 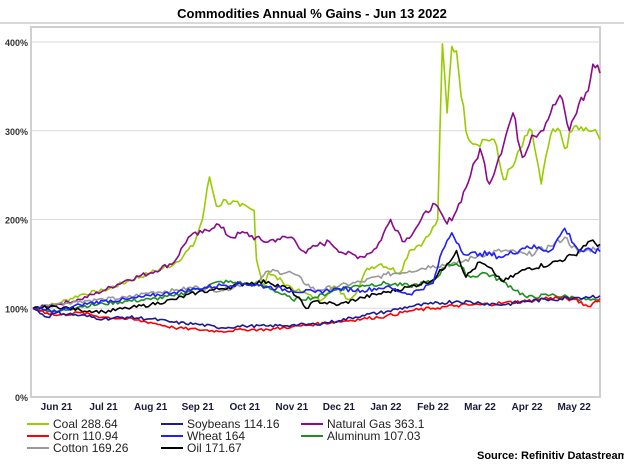 I want to click on y-tick-label: 0%, so click(x=21, y=398).